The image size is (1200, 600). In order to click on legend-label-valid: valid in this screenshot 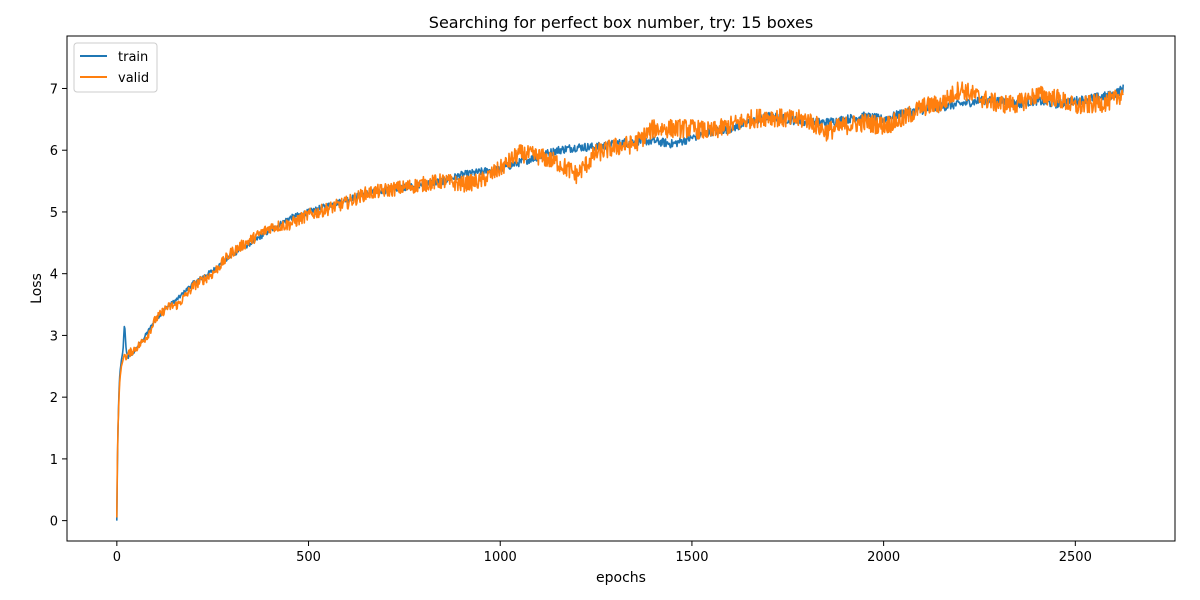, I will do `click(133, 78)`.